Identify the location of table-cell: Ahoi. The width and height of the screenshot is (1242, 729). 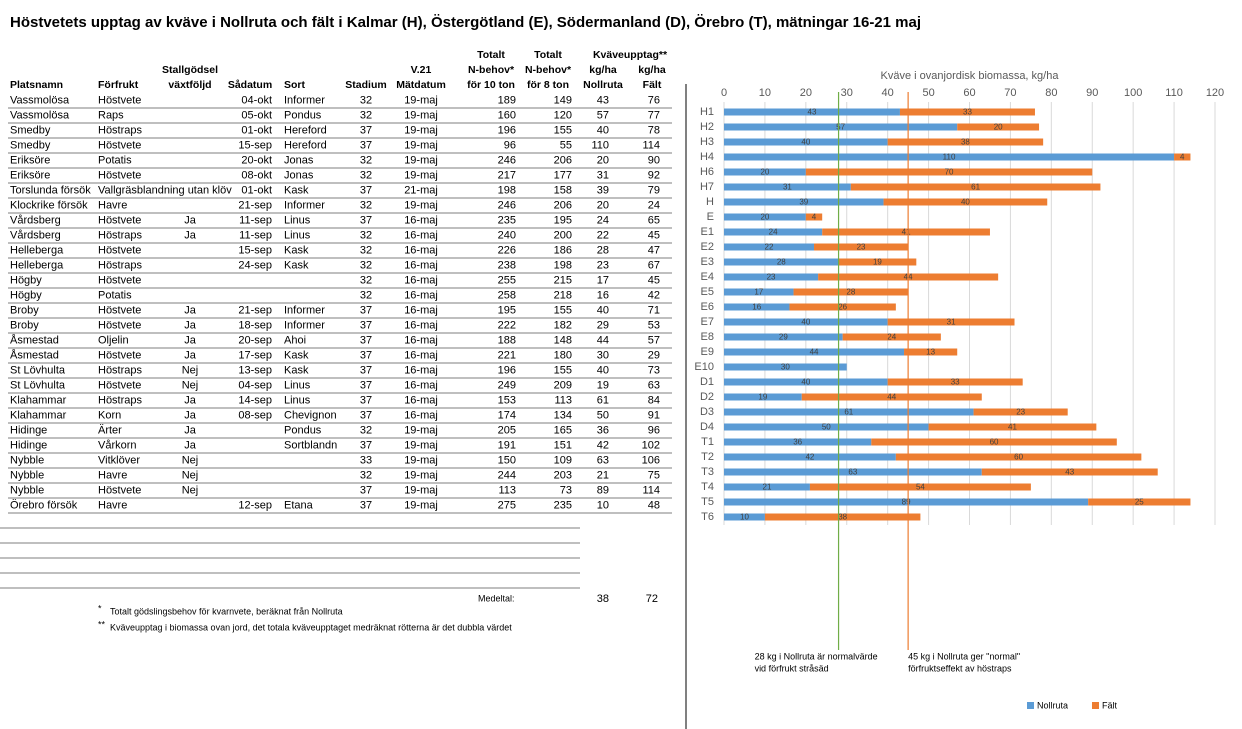
(295, 340).